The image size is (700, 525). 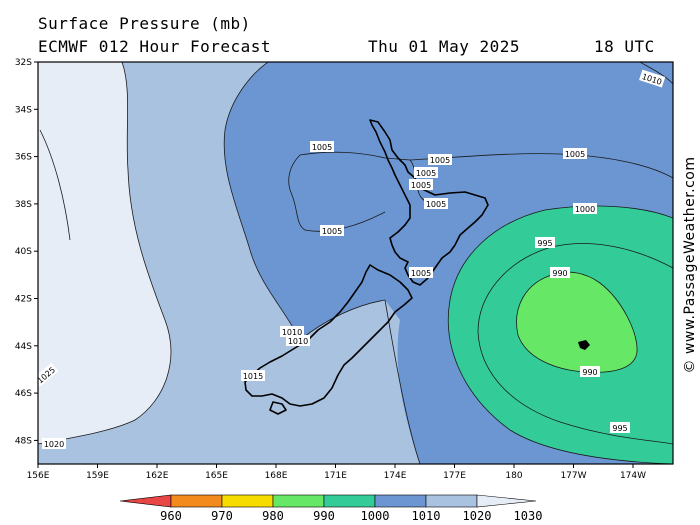 I want to click on lon-tick-label: 159E, so click(x=97, y=476).